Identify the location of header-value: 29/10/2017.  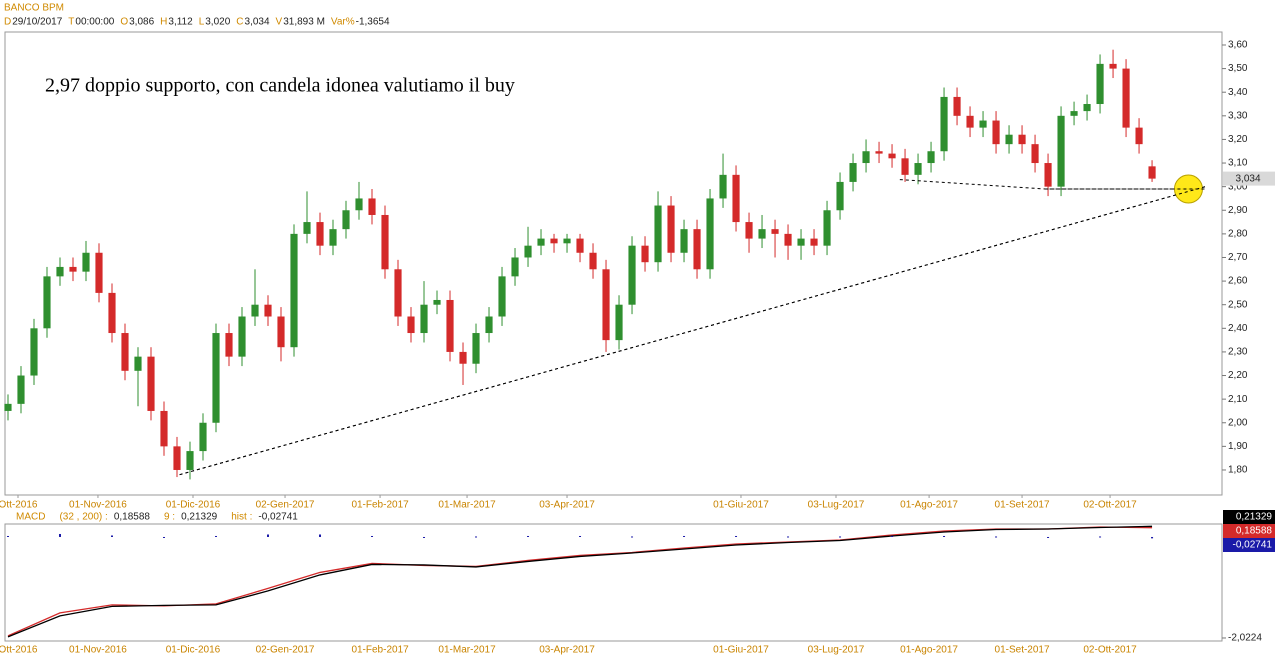
(37, 22).